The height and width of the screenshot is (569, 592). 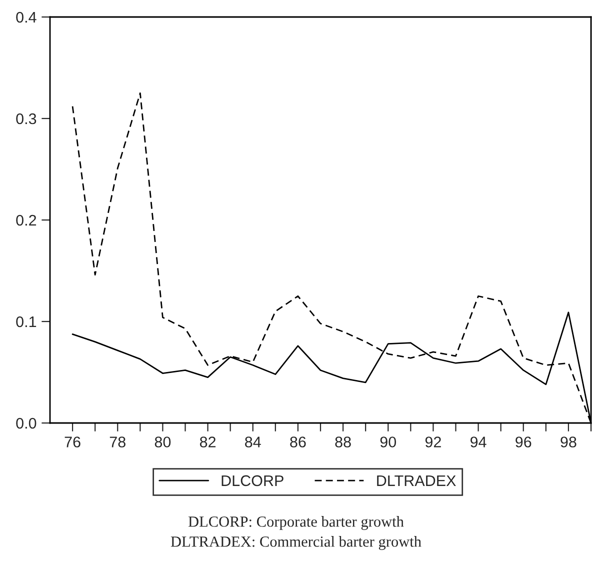 What do you see at coordinates (343, 442) in the screenshot?
I see `x-tick-label: 88` at bounding box center [343, 442].